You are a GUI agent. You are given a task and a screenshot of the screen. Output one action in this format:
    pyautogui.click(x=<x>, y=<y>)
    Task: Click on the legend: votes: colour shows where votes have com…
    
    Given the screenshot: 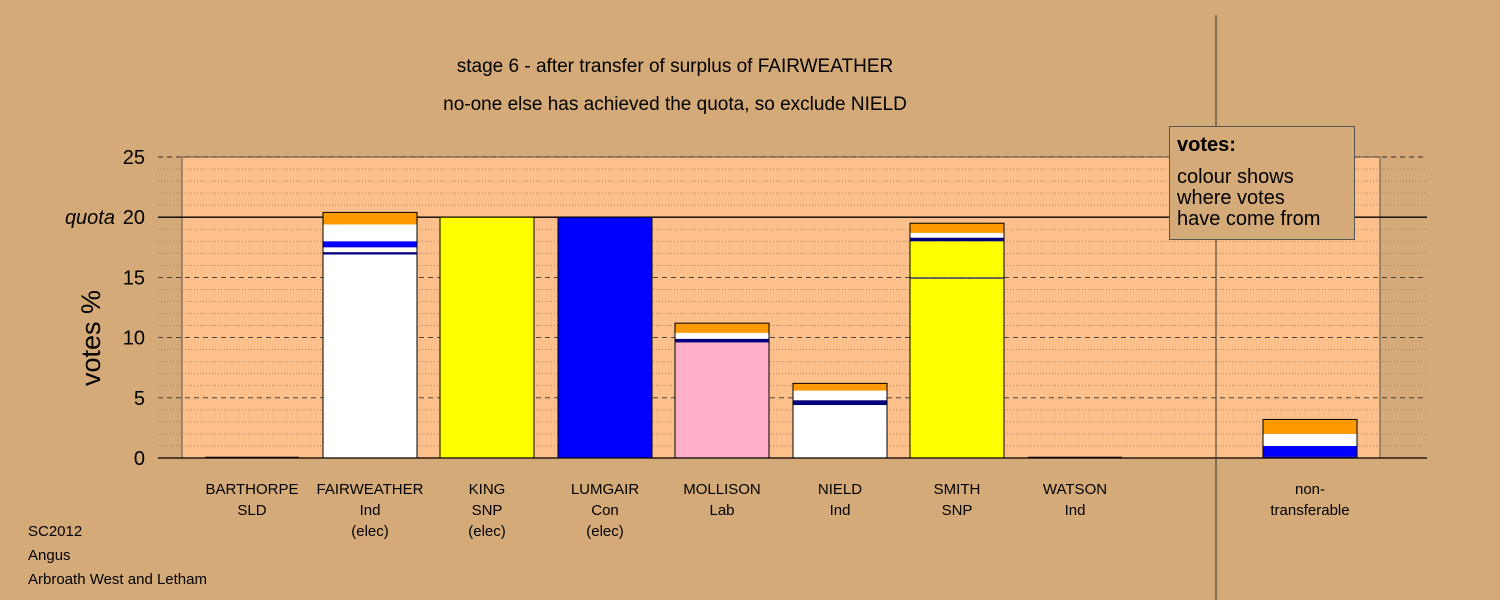 What is the action you would take?
    pyautogui.click(x=1262, y=183)
    